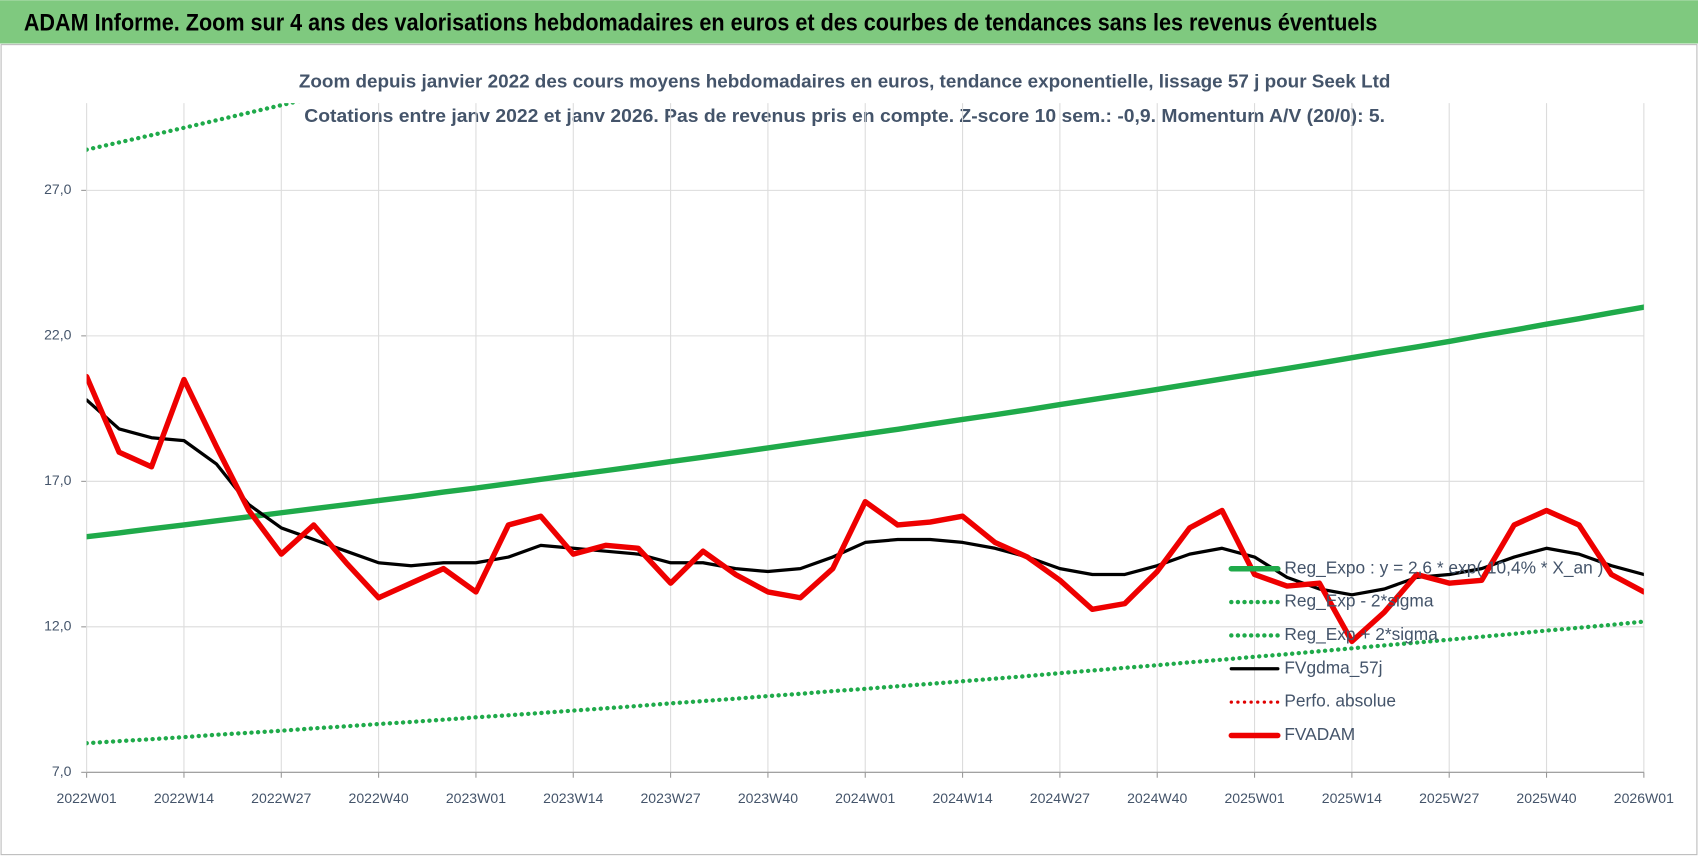 The image size is (1698, 857). I want to click on x-tick-label: 2023W01, so click(476, 798).